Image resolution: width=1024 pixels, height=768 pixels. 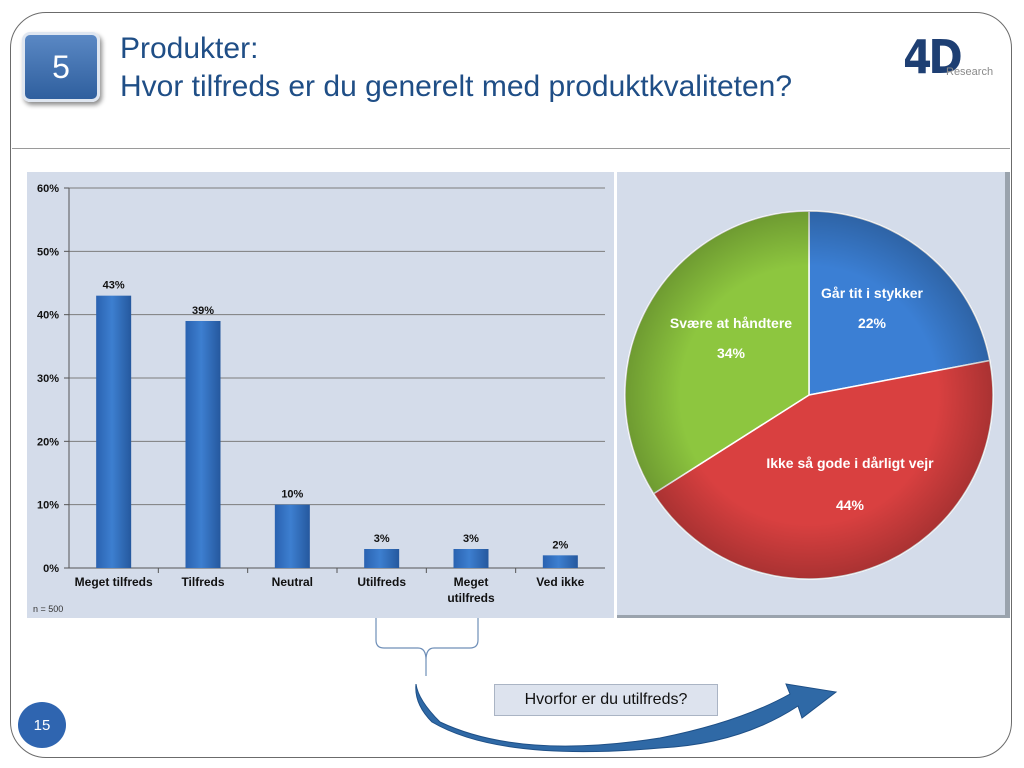 What do you see at coordinates (48, 379) in the screenshot?
I see `y-tick-label: 30%` at bounding box center [48, 379].